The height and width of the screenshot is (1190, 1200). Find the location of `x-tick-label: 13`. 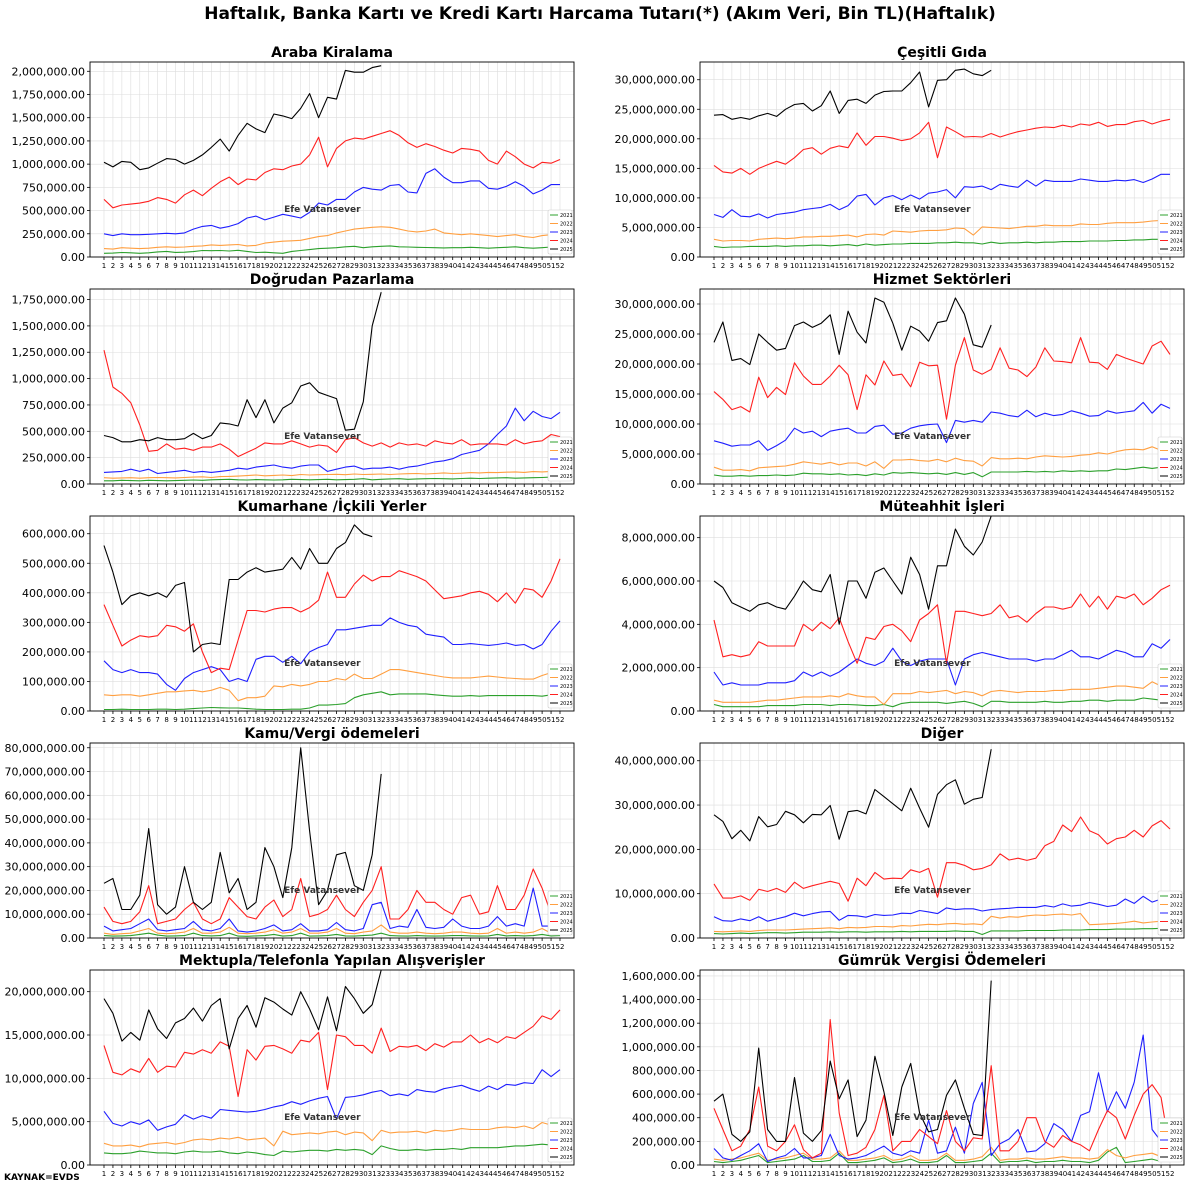

x-tick-label: 13 is located at coordinates (211, 720).